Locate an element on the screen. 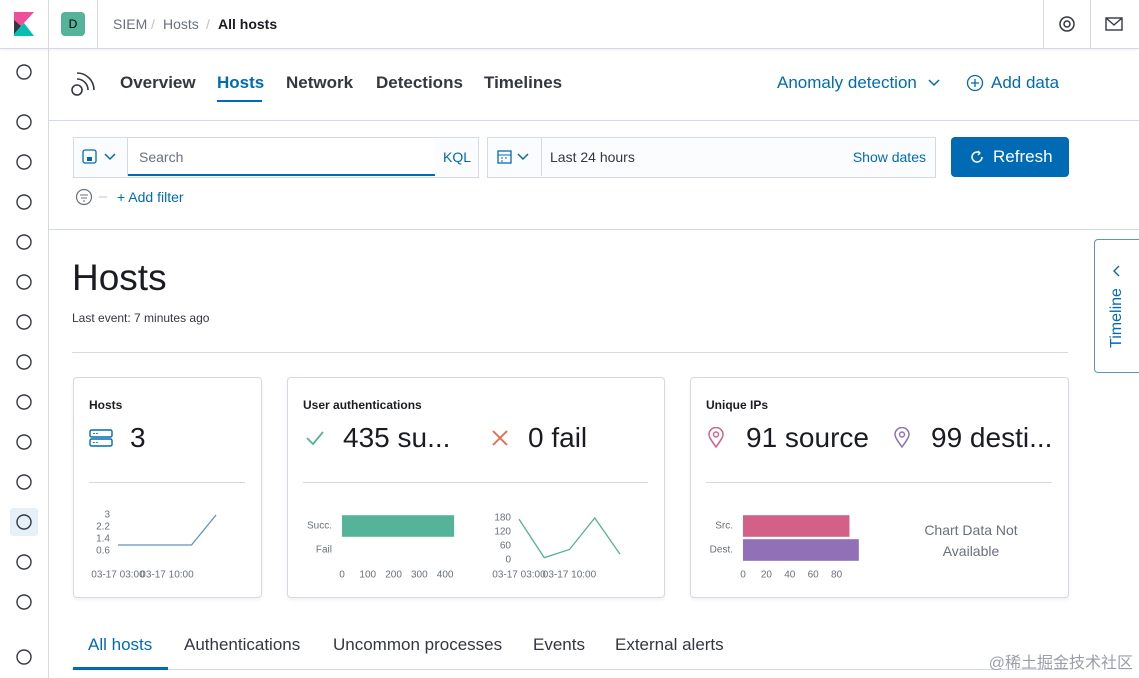 The width and height of the screenshot is (1139, 678). add-data: Add data is located at coordinates (1025, 82).